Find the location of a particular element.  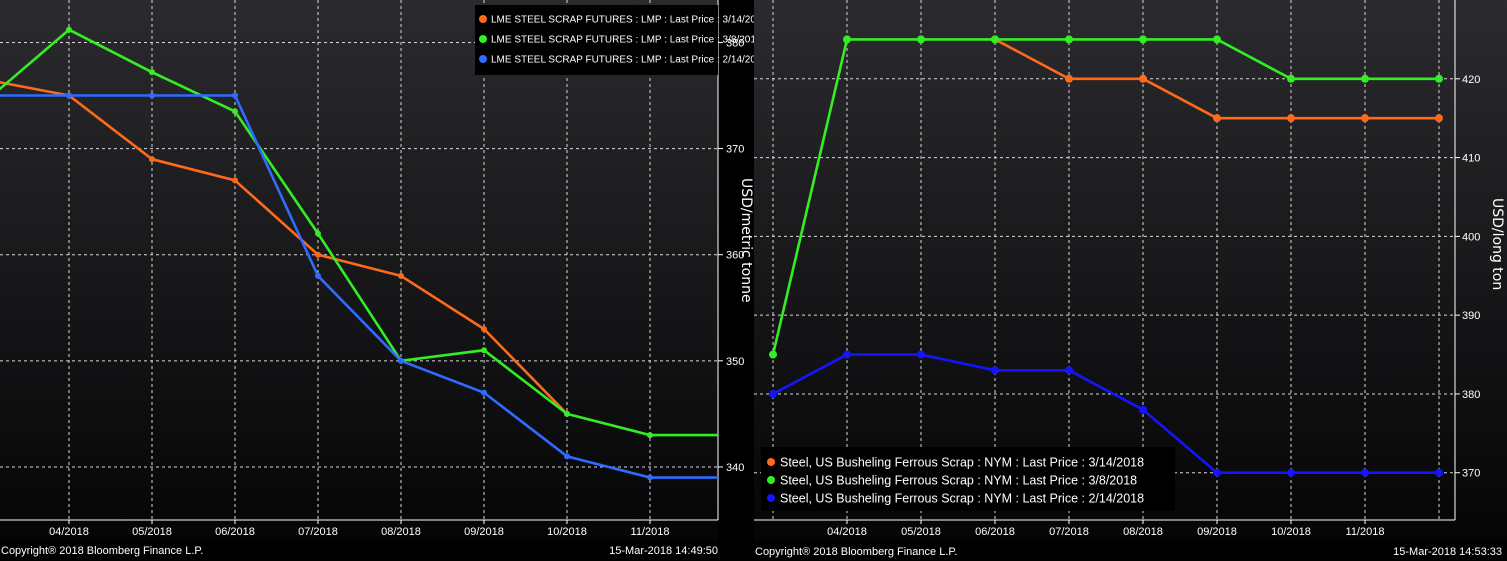

x-tick-label: 10/2018 is located at coordinates (567, 532).